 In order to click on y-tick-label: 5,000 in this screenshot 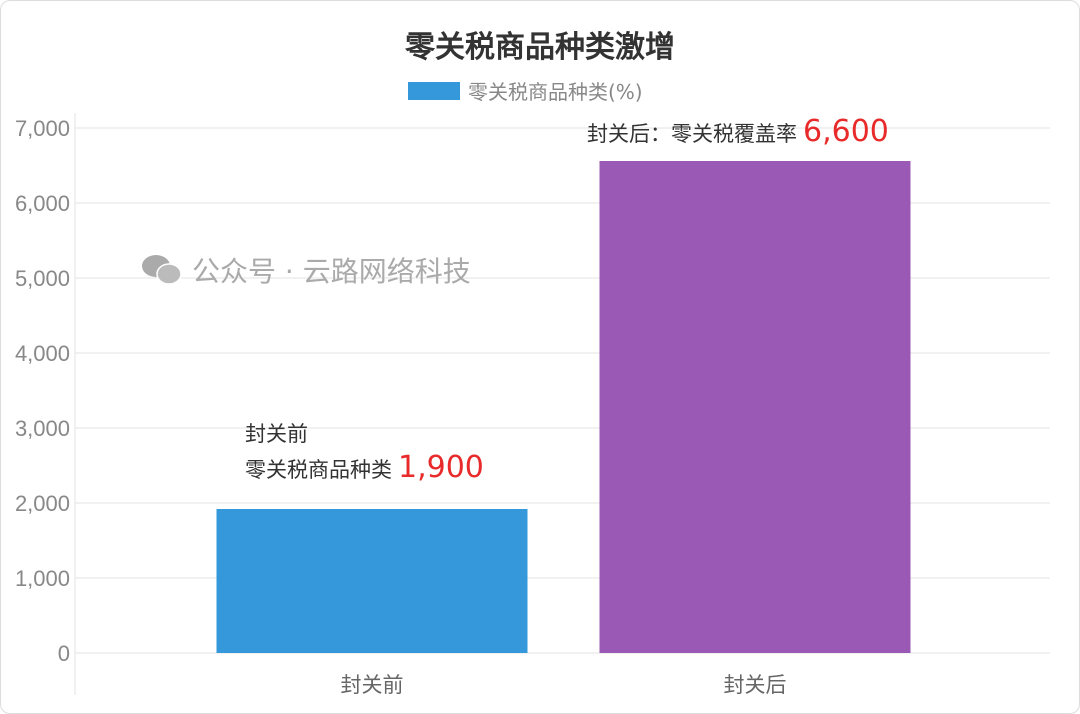, I will do `click(42, 278)`.